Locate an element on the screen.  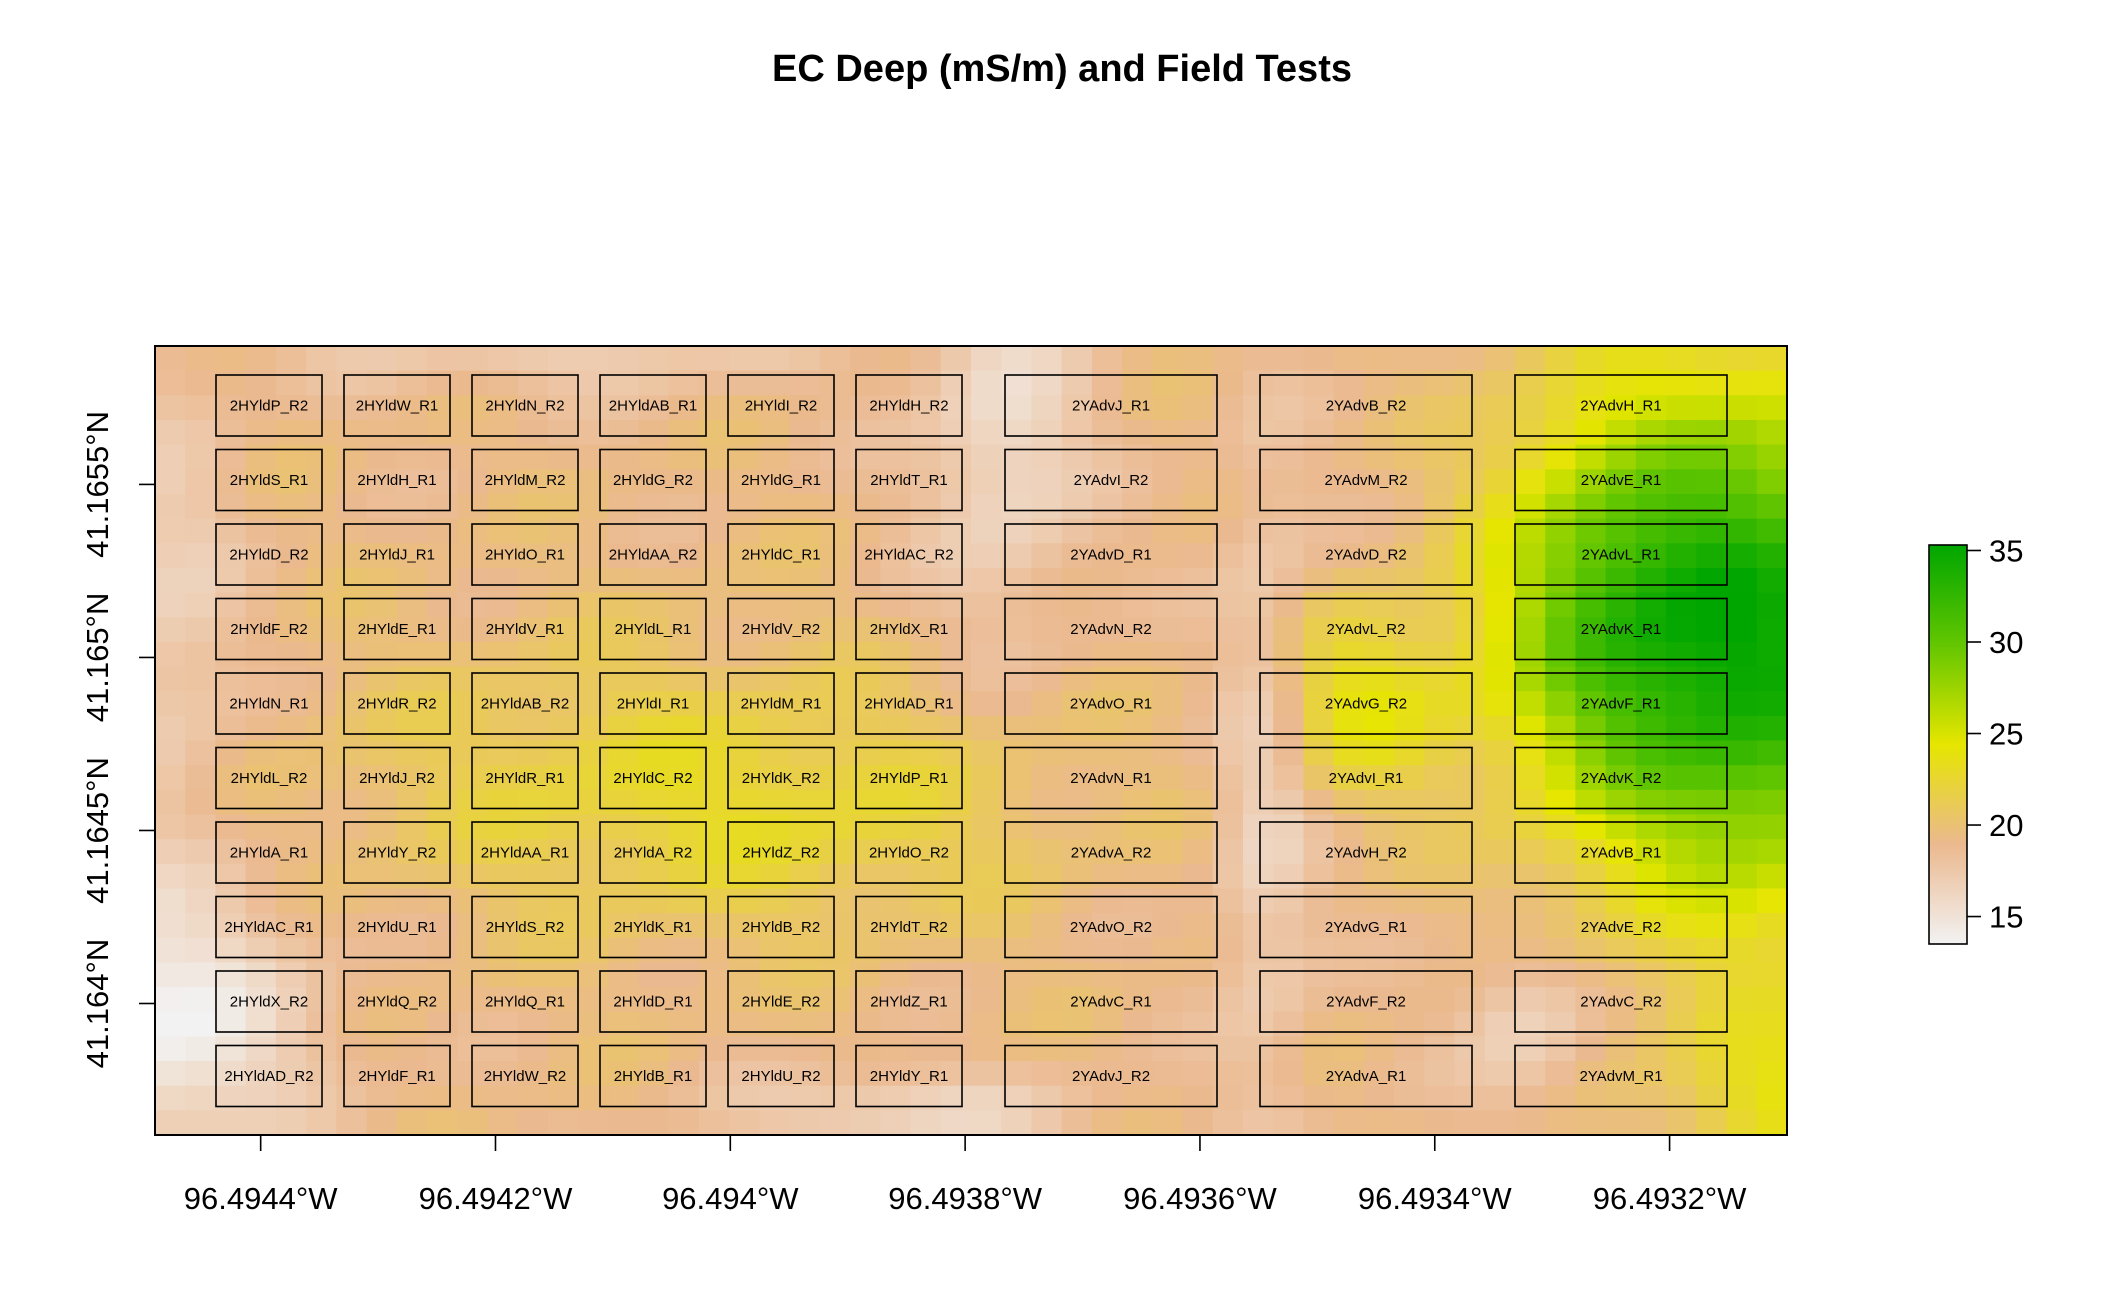
field-plot: 2YAdvF_R1 is located at coordinates (1621, 703).